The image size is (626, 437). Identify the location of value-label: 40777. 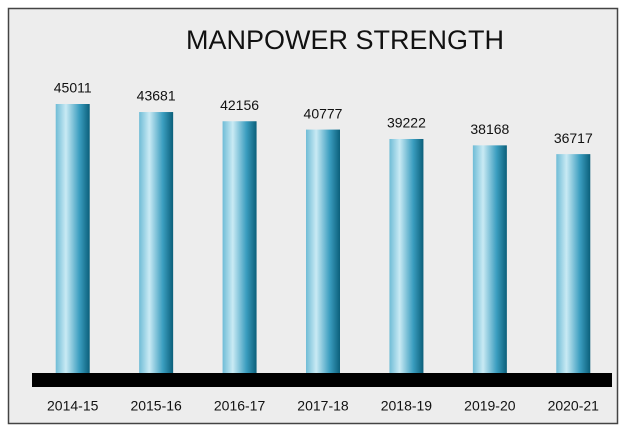
(323, 113).